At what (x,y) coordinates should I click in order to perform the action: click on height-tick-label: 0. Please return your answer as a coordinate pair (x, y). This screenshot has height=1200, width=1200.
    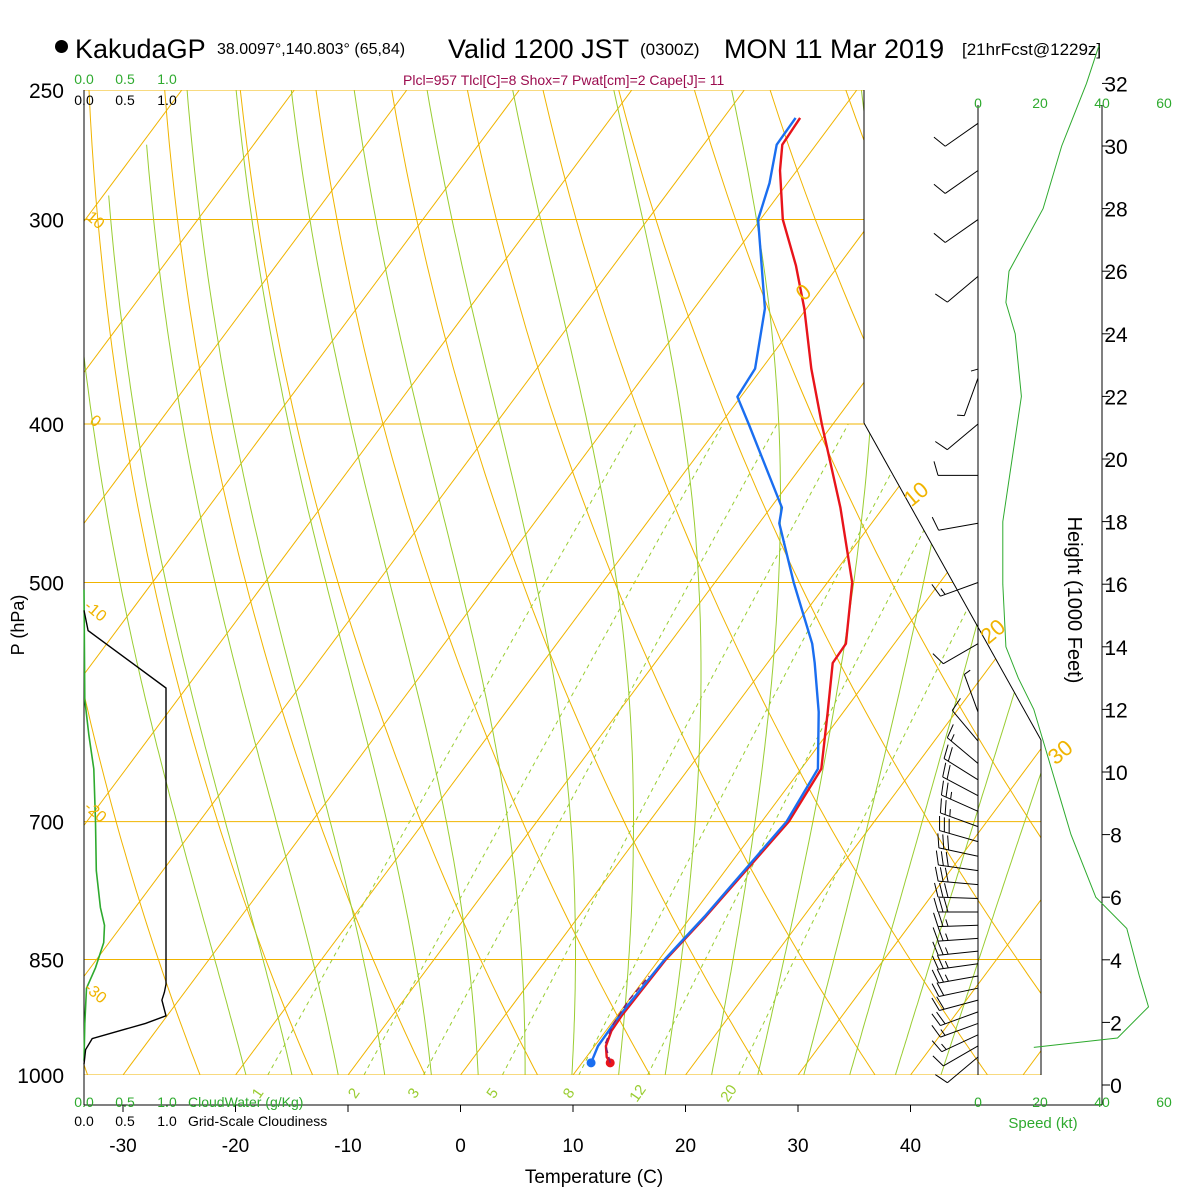
    Looking at the image, I should click on (1116, 1086).